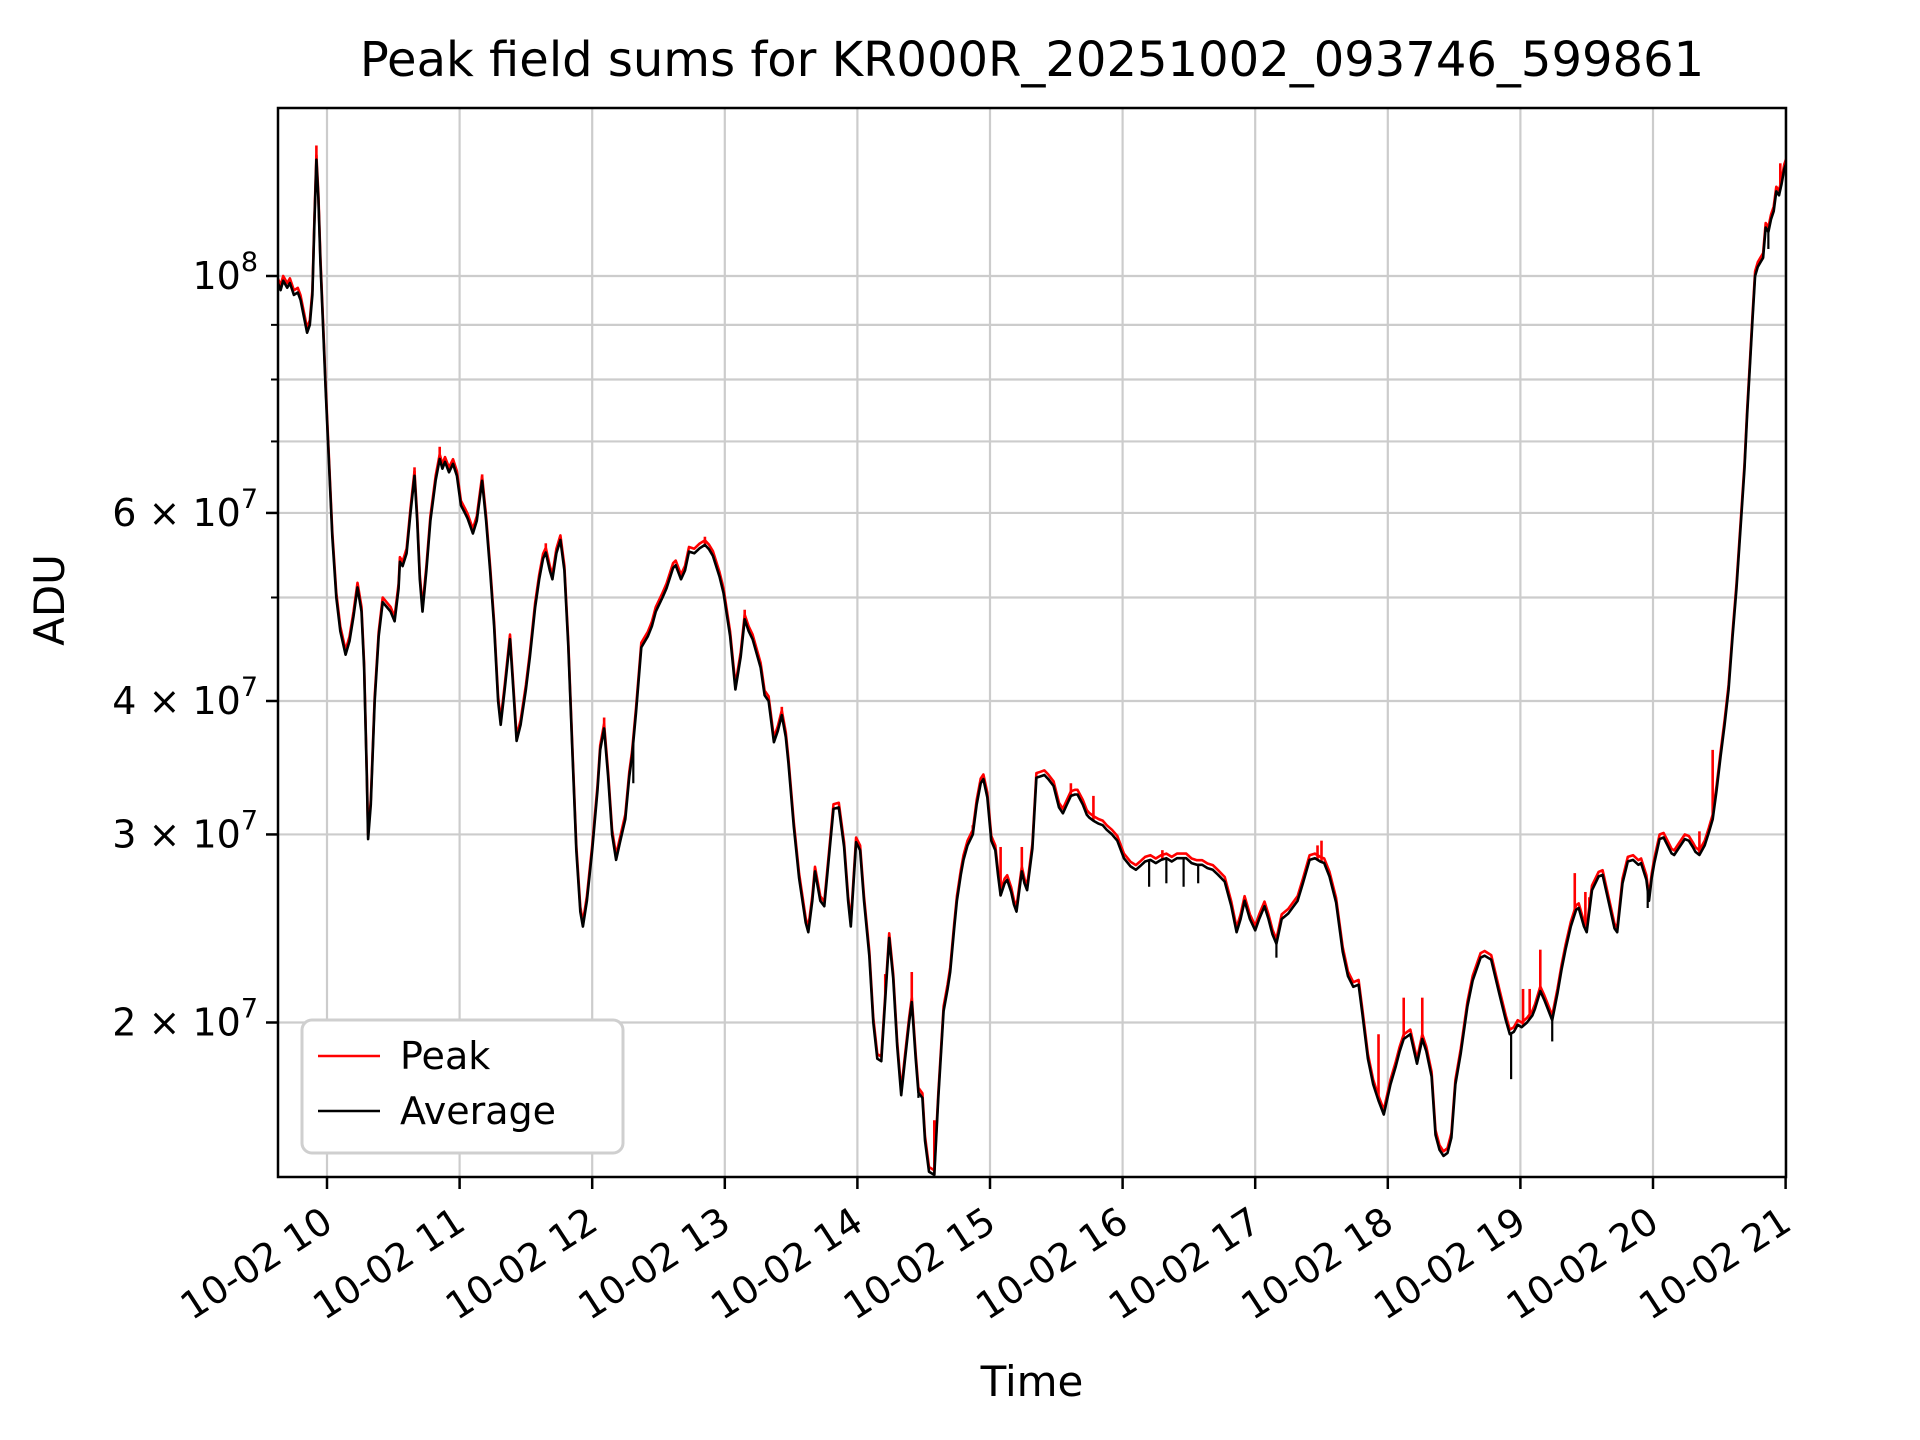 The image size is (1920, 1440). I want to click on x-tick-label: 10-02 18, so click(1316, 1264).